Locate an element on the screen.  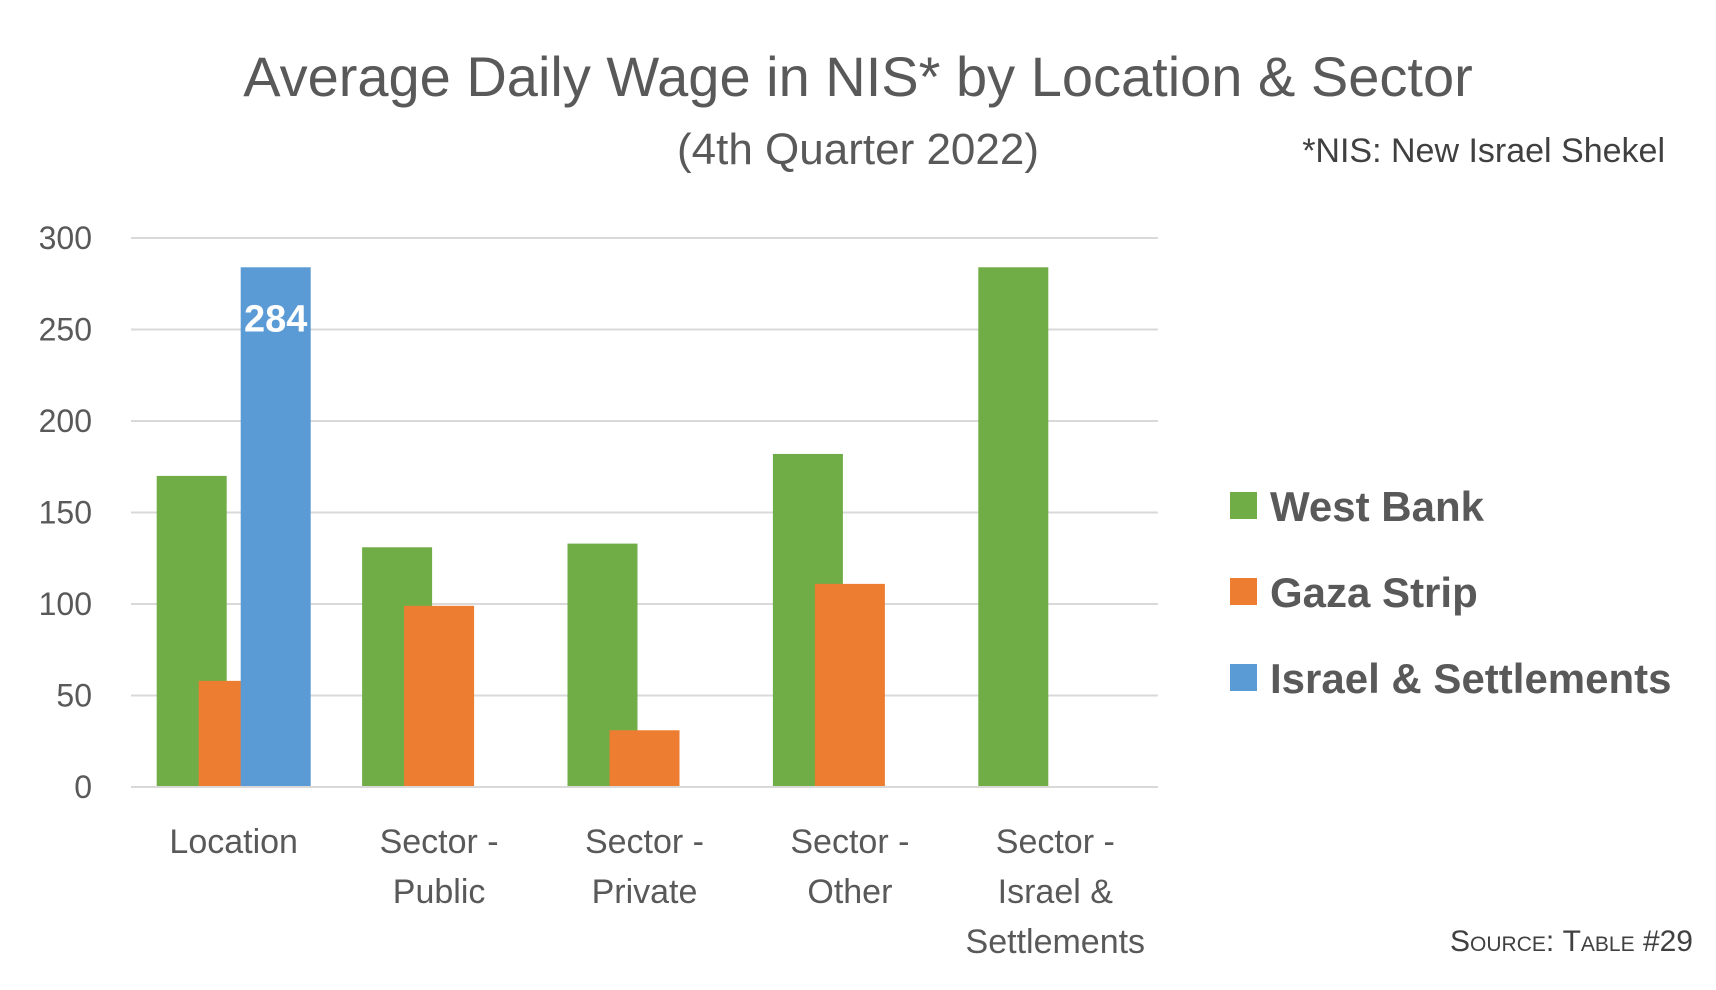
legend-label-israel-settlements: Israel & Settlements is located at coordinates (1471, 678).